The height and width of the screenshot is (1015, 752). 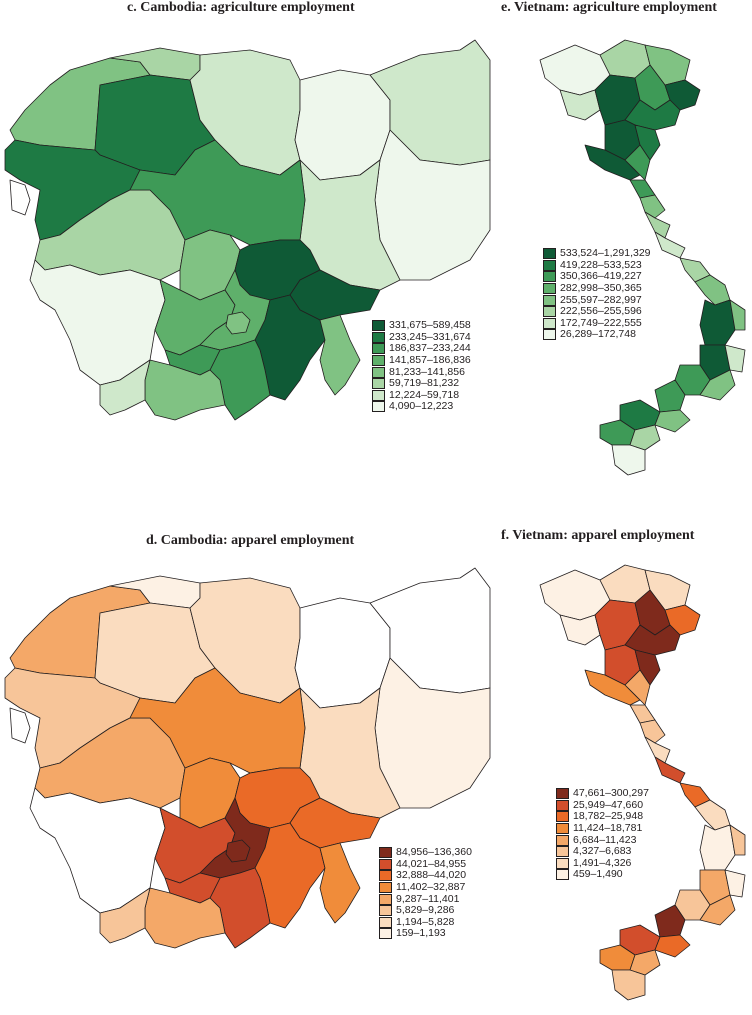 I want to click on legend-item: 159–1,193, so click(x=425, y=934).